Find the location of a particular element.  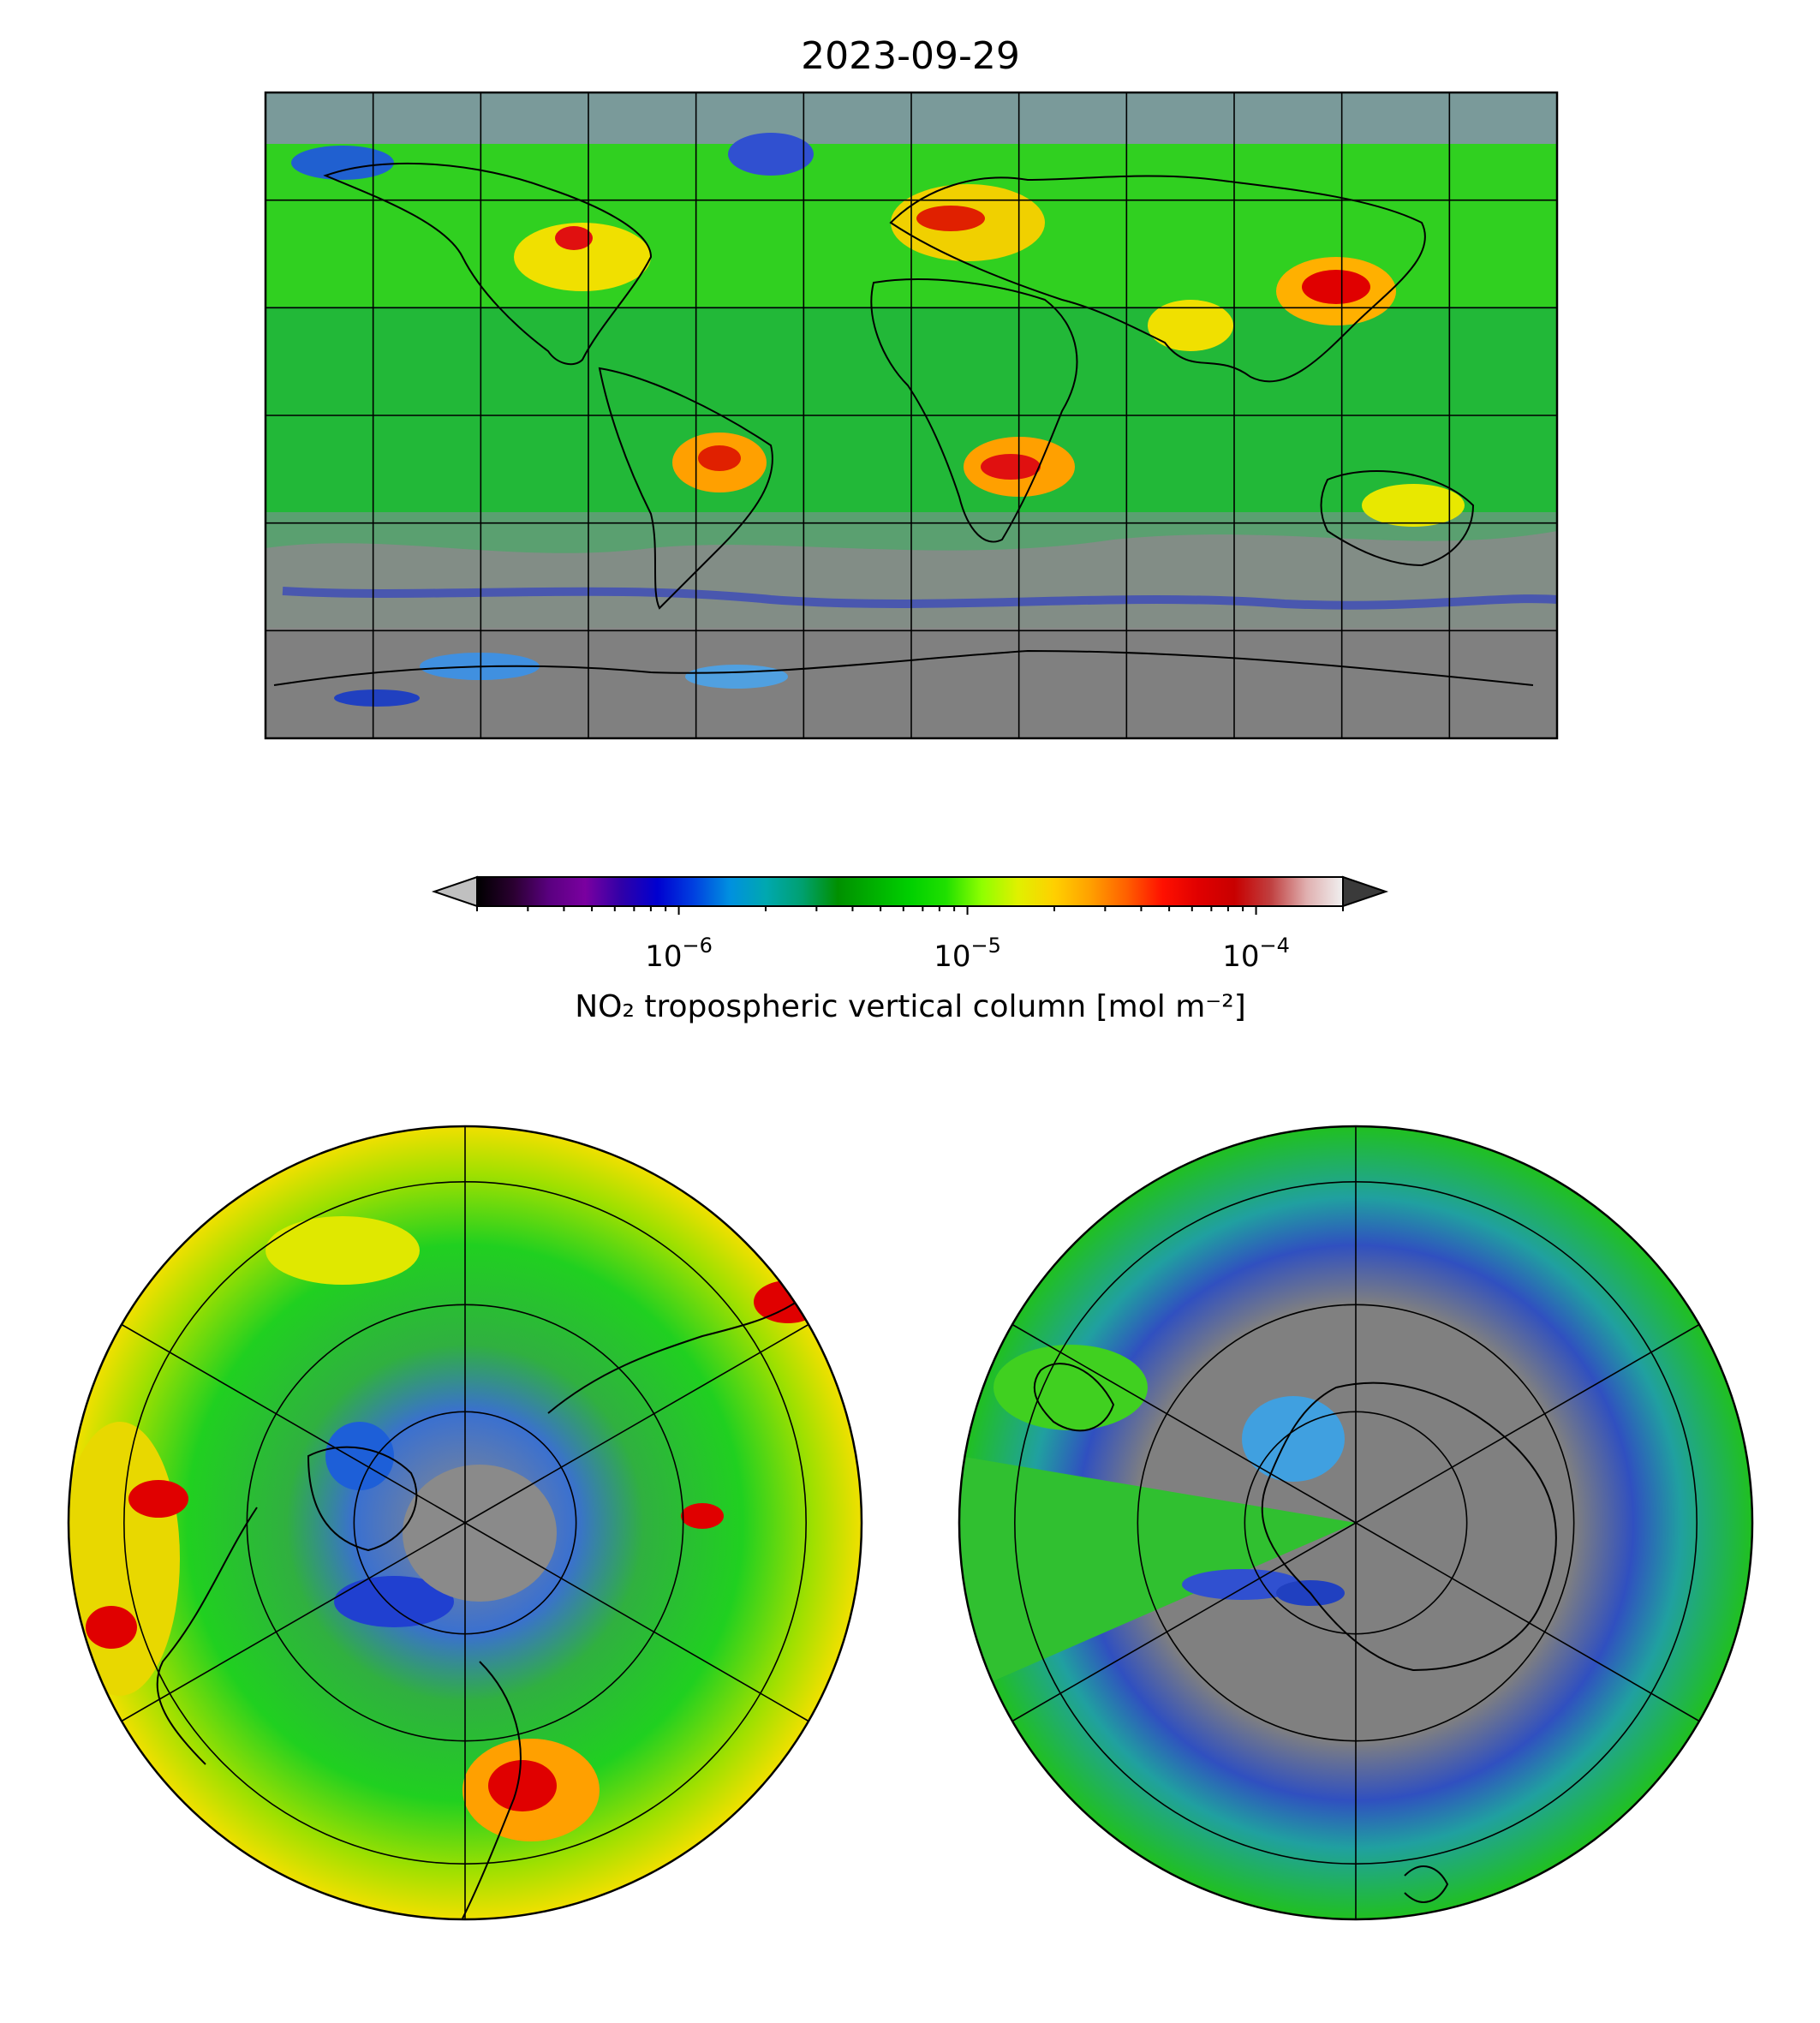

np-europe-core is located at coordinates (522, 1785).